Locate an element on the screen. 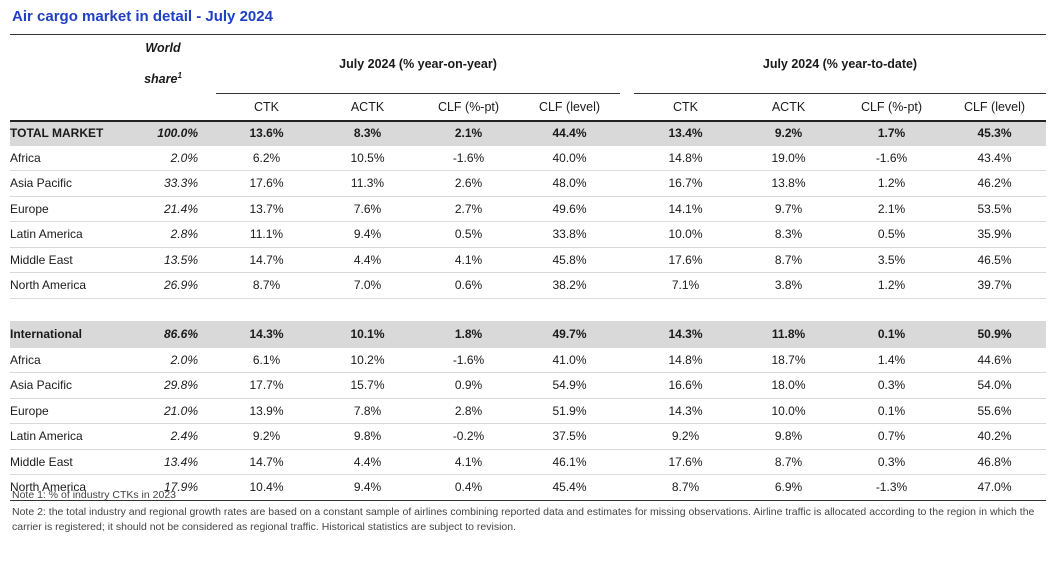 This screenshot has height=561, width=1062. world-share-value: 2.4% is located at coordinates (163, 436).